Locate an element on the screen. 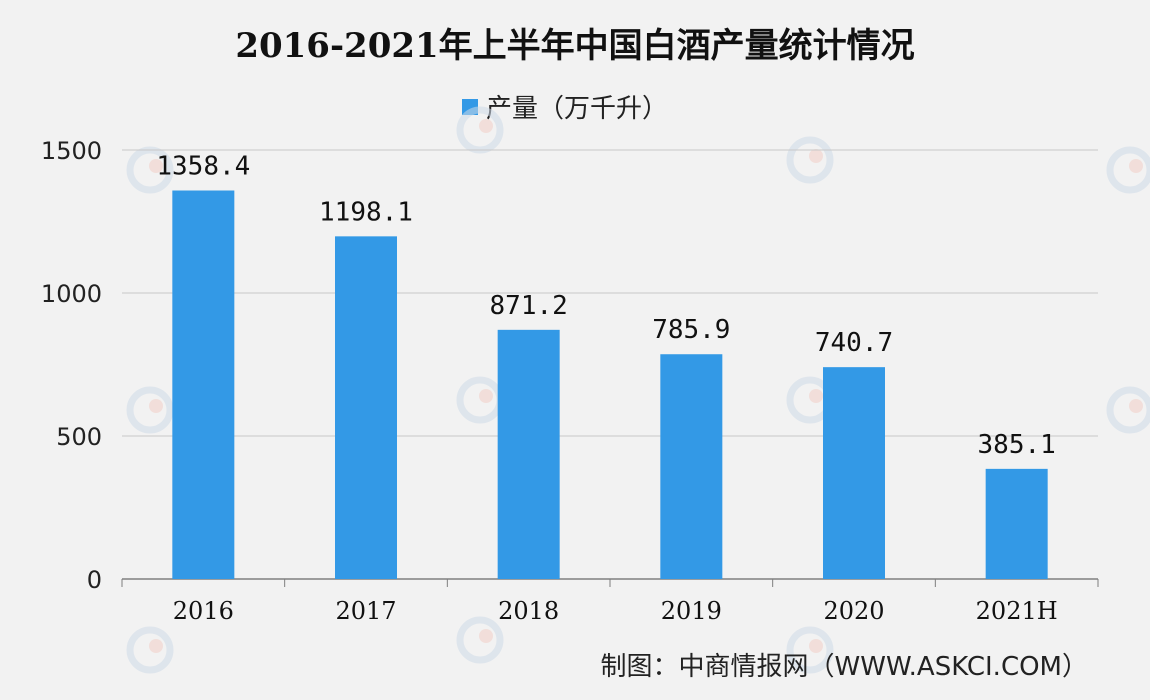 Image resolution: width=1150 pixels, height=700 pixels. x-tick-label: 2021H is located at coordinates (1017, 611).